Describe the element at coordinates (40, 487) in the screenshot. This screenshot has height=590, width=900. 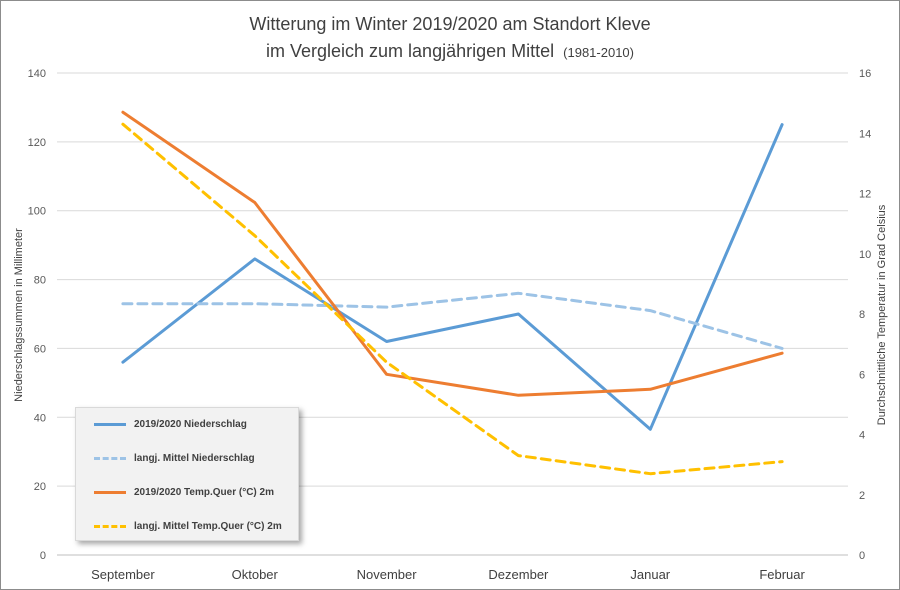
I see `left-tick-label: 20` at that location.